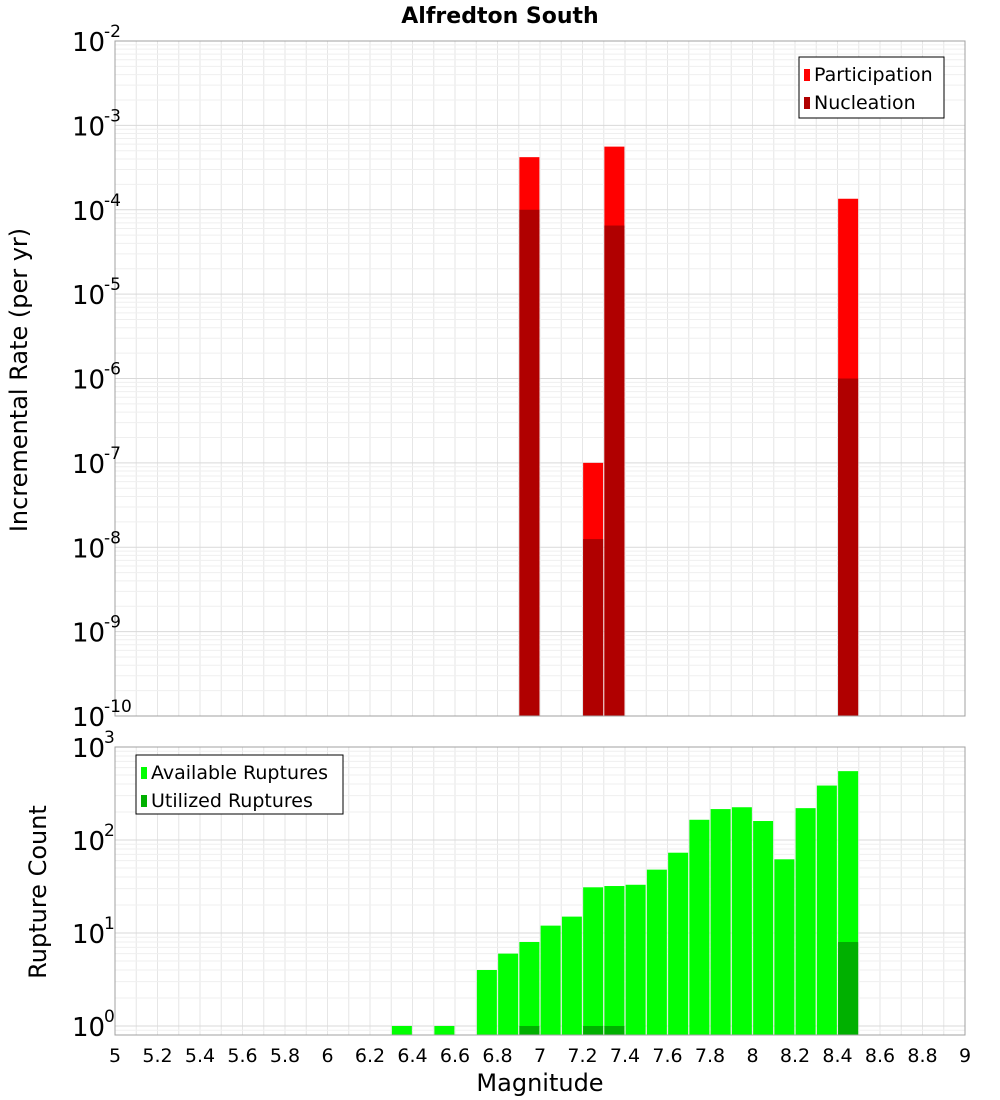 Image resolution: width=1000 pixels, height=1100 pixels. Describe the element at coordinates (109, 738) in the screenshot. I see `bottom-y-tick-exponent: 3` at that location.